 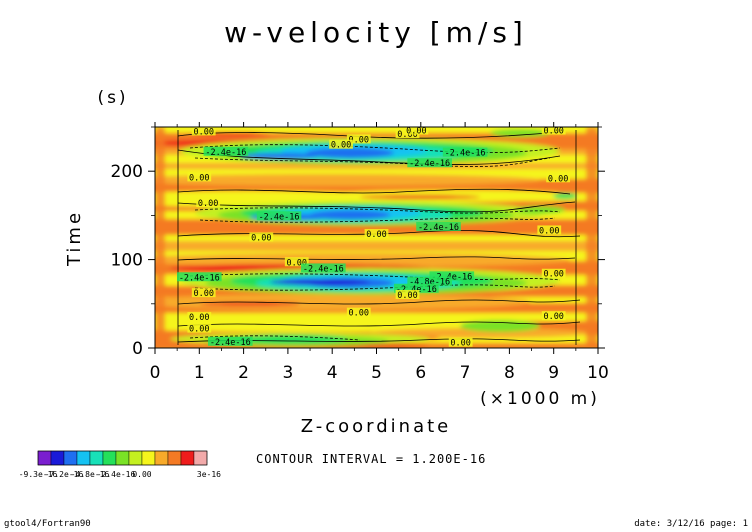 What do you see at coordinates (250, 304) in the screenshot?
I see `field-streak` at bounding box center [250, 304].